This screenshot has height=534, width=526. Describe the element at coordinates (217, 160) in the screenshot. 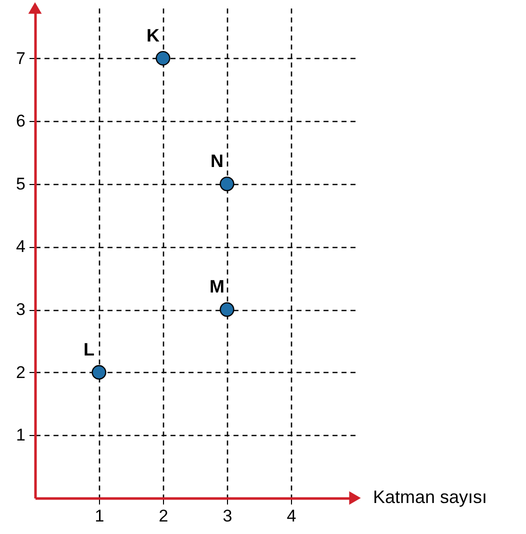

I see `annotation: N` at that location.